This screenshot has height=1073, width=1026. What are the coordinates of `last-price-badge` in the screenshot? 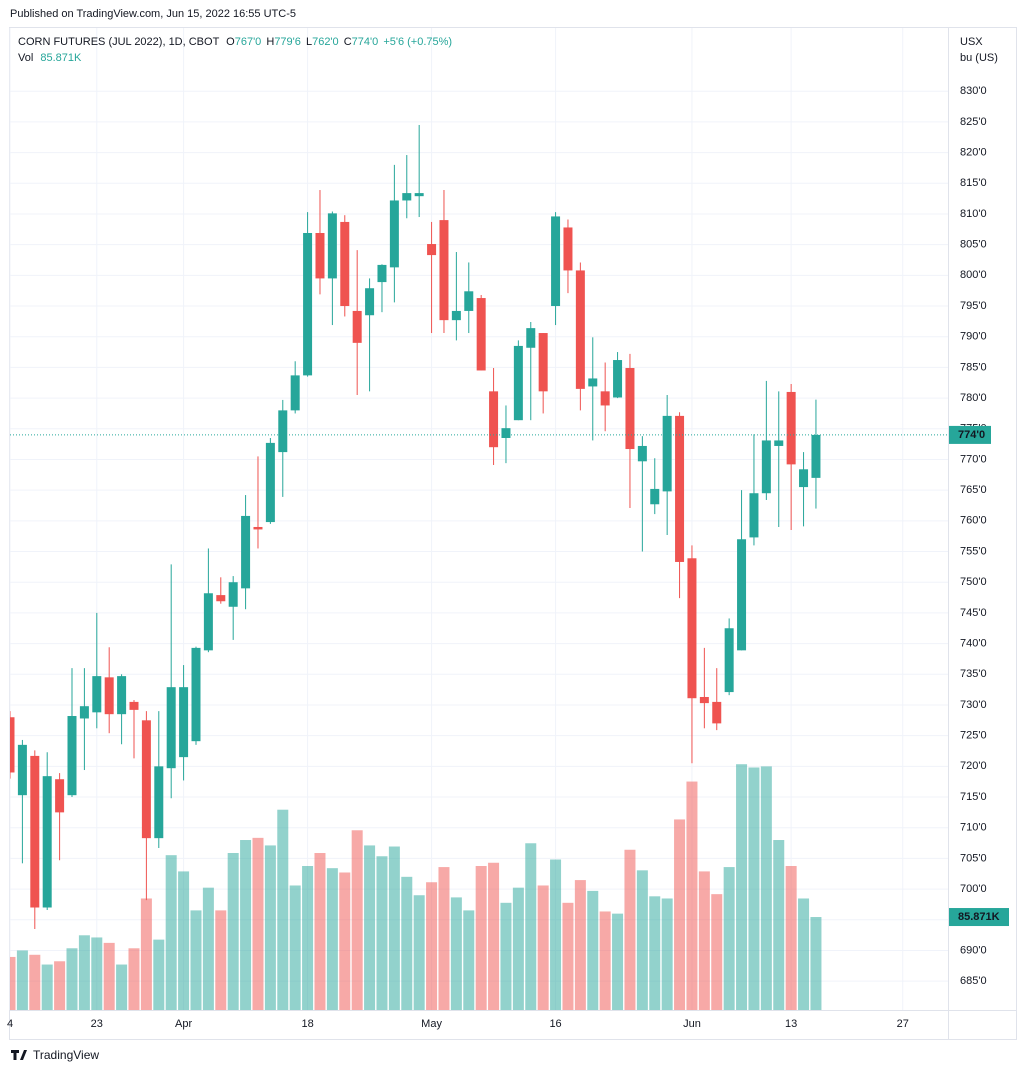 It's located at (970, 434).